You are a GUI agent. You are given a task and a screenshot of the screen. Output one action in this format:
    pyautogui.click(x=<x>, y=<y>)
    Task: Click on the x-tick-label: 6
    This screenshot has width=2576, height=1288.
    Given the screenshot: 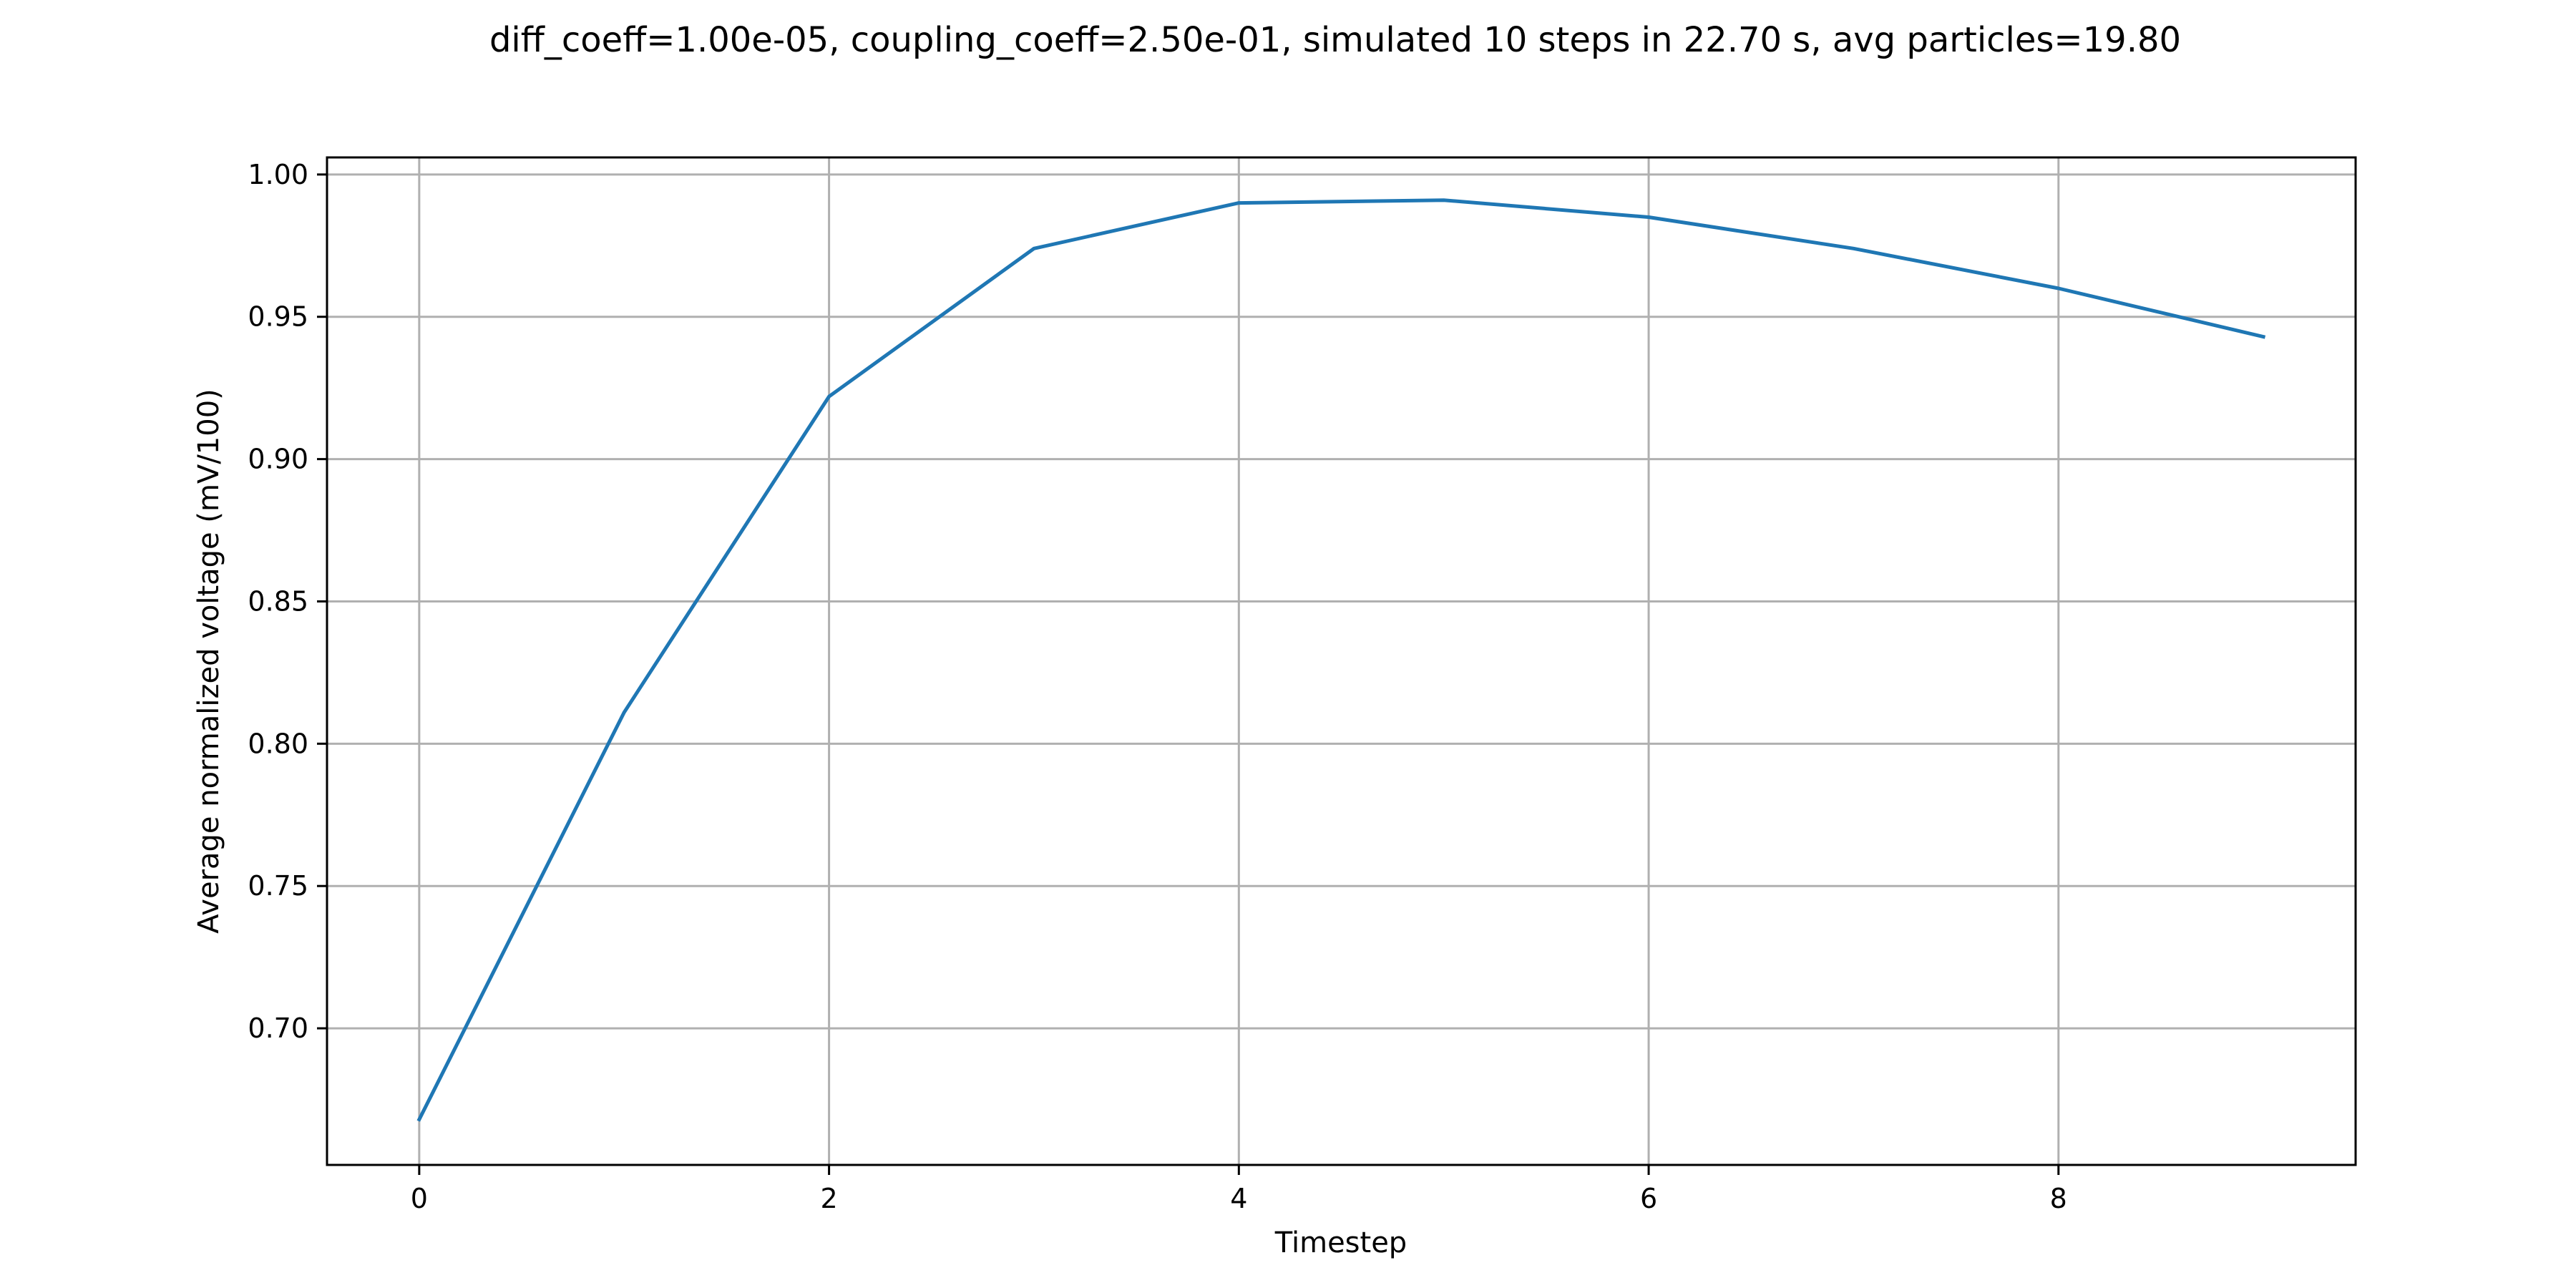 What is the action you would take?
    pyautogui.click(x=1648, y=1198)
    